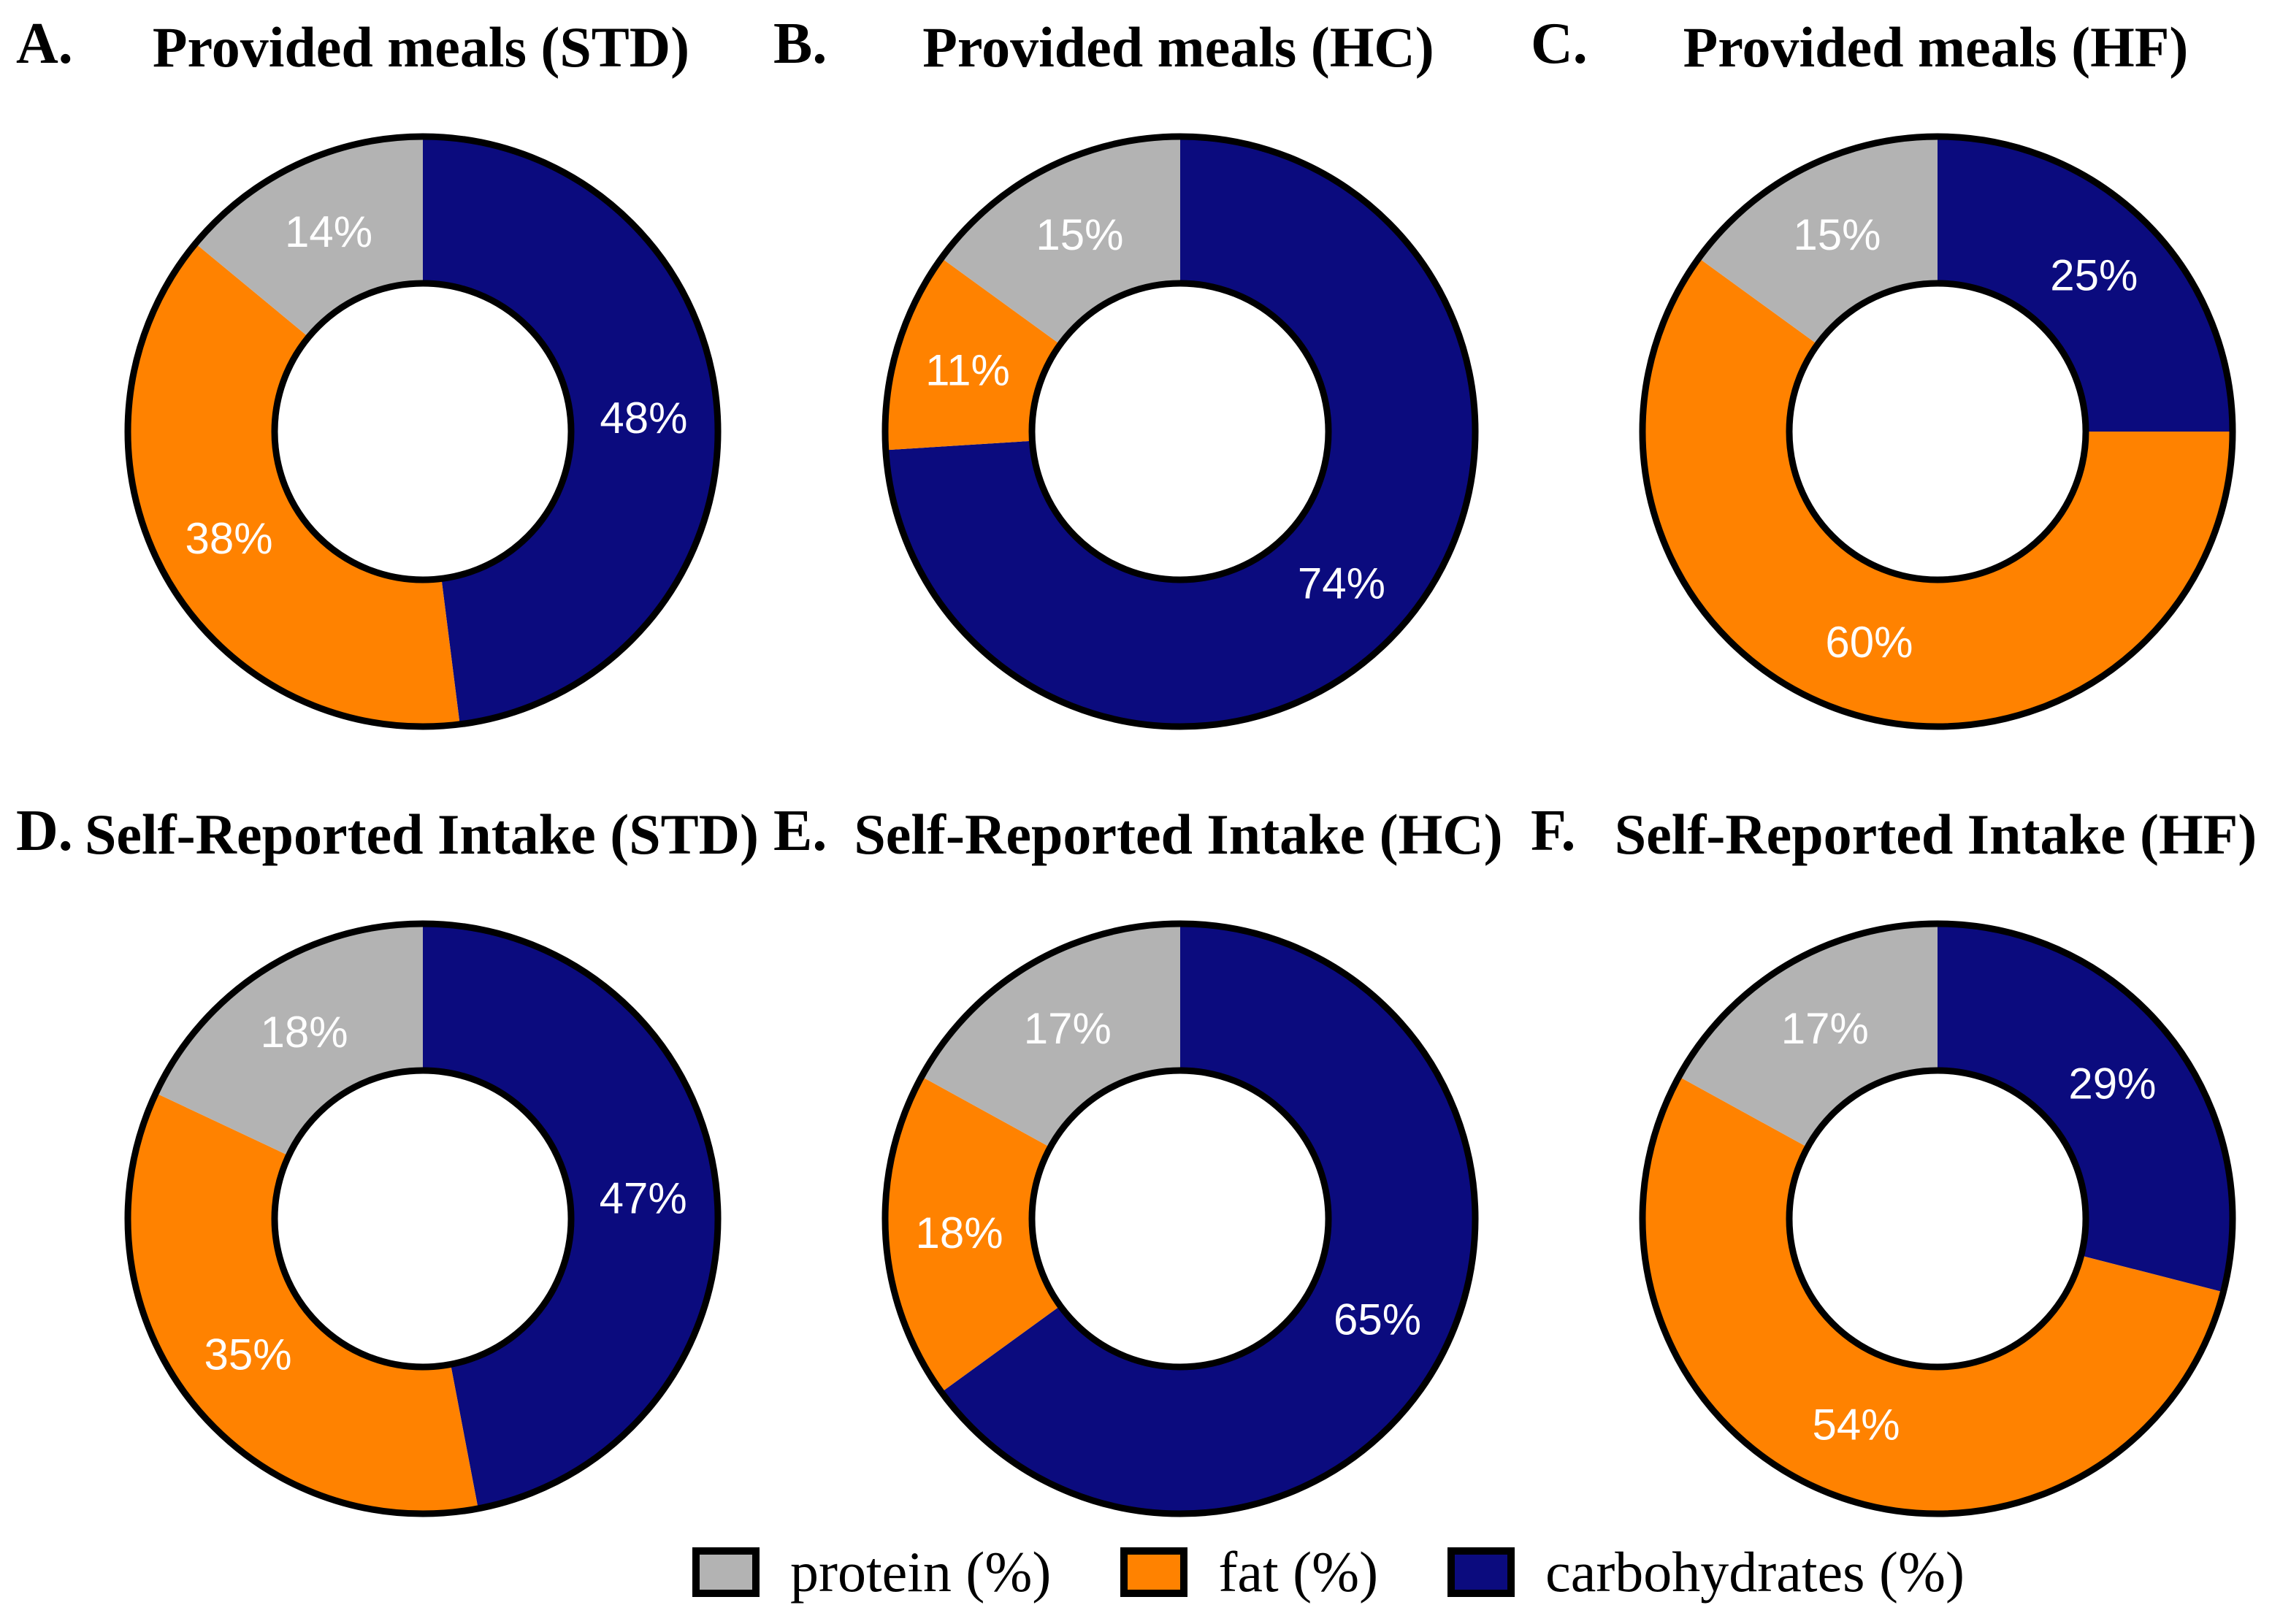 This screenshot has height=1624, width=2272. Describe the element at coordinates (1936, 47) in the screenshot. I see `panel-title: Provided meals (HF)` at that location.